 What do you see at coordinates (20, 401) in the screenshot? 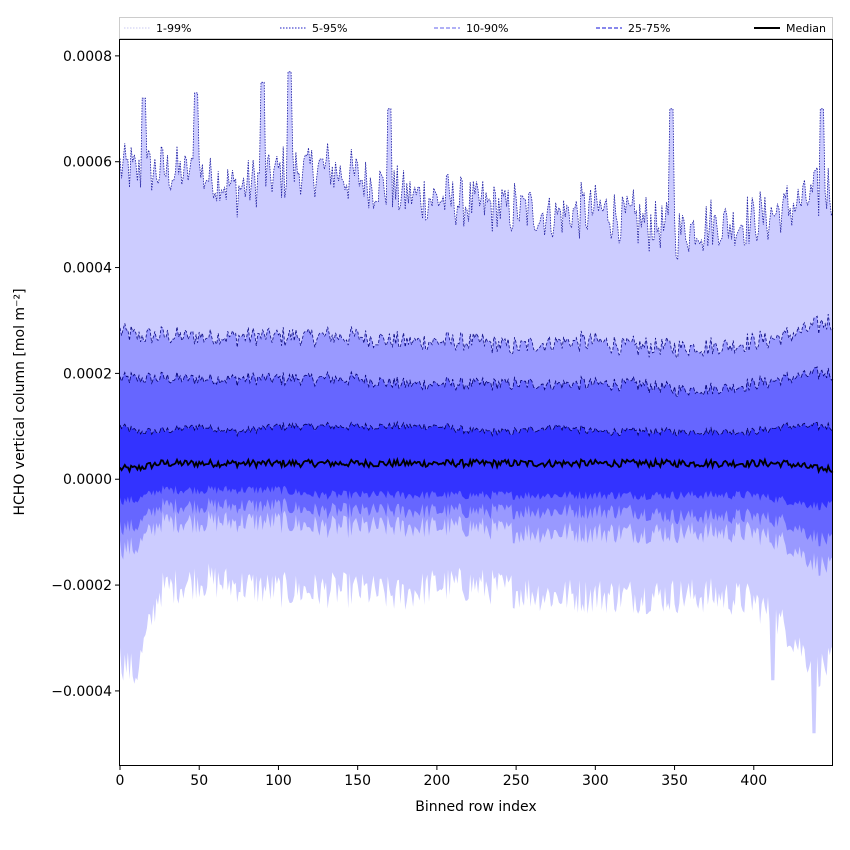
I see `y-axis-label: HCHO vertical column [mol m⁻²]` at bounding box center [20, 401].